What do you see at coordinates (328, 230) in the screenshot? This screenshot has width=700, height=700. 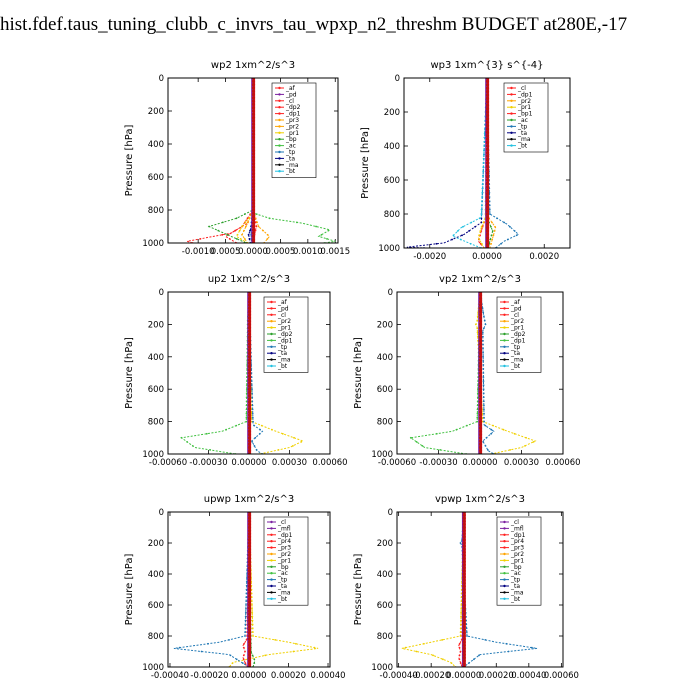 I see `series-point-ac` at bounding box center [328, 230].